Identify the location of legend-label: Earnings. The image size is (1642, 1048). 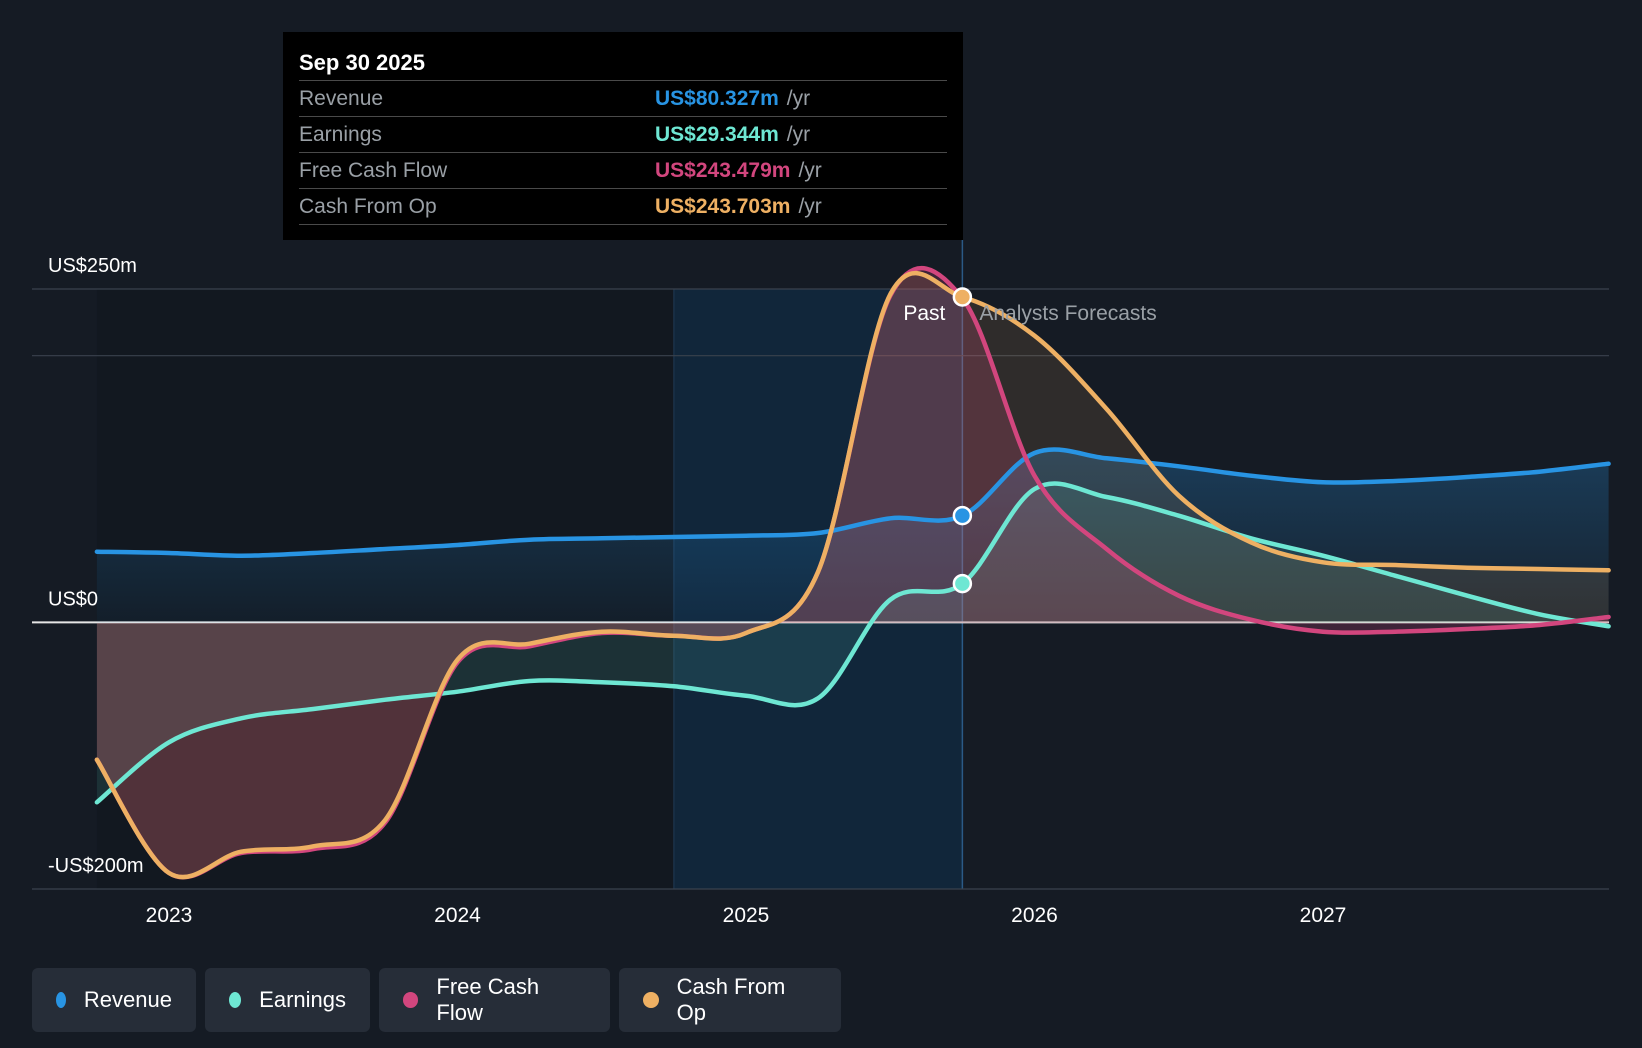
(302, 999).